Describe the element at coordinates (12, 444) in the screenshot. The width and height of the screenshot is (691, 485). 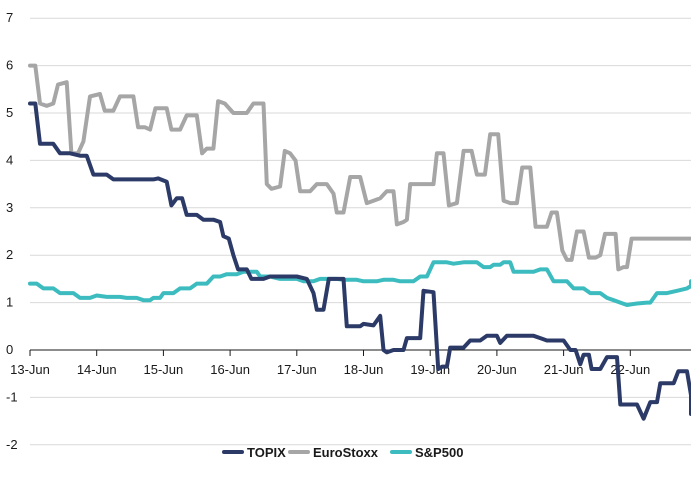
I see `y-tick-label: -2` at that location.